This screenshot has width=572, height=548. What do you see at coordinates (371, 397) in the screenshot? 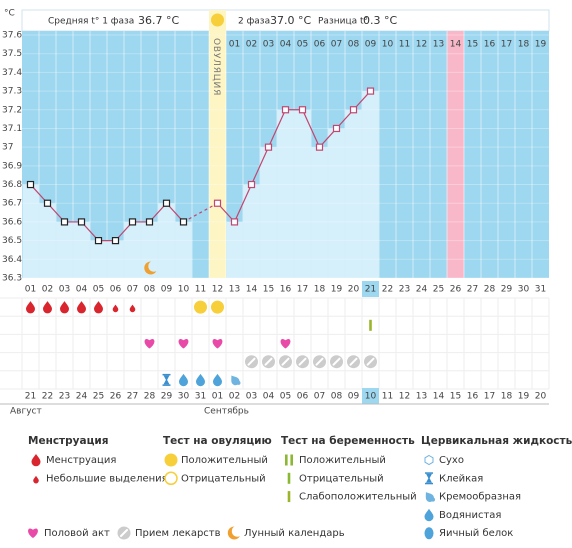
I see `date-label: 10` at bounding box center [371, 397].